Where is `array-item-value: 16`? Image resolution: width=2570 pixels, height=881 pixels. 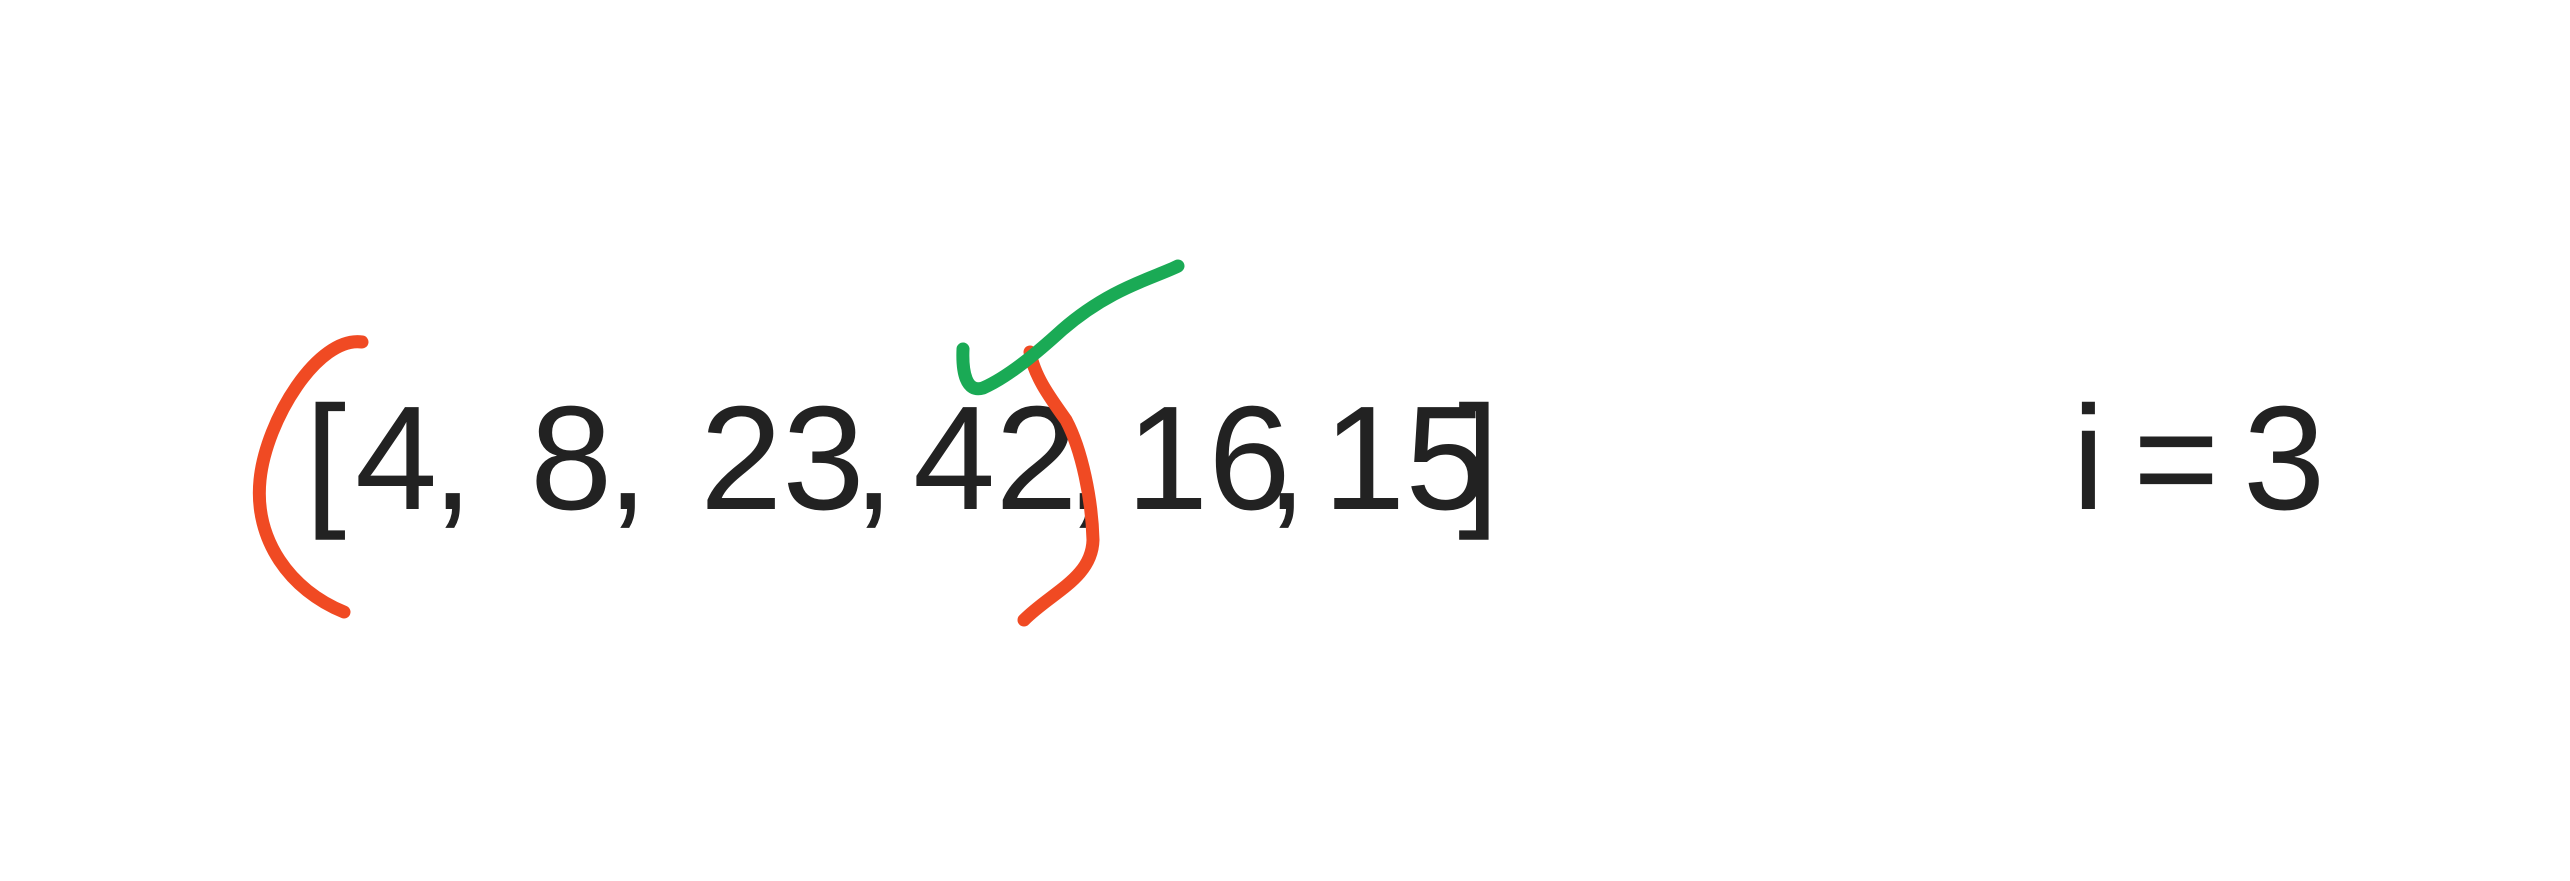
array-item-value: 16 is located at coordinates (1208, 458).